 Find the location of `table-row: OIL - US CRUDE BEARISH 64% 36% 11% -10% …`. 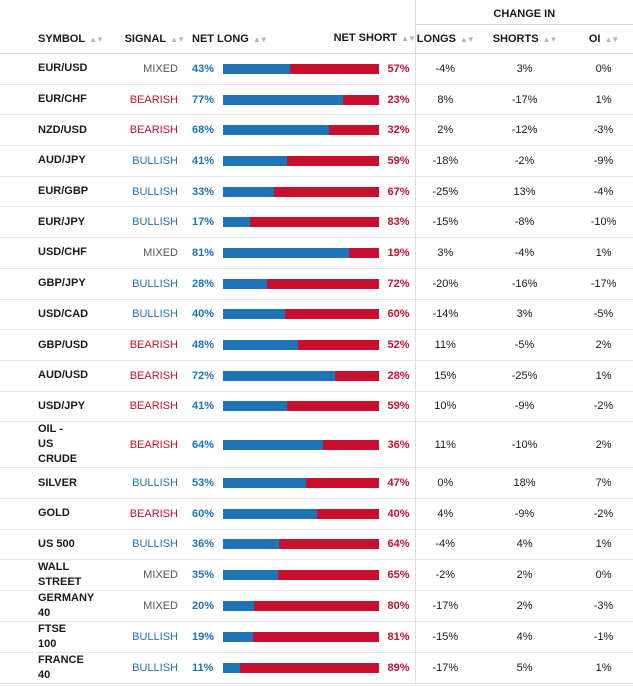

table-row: OIL - US CRUDE BEARISH 64% 36% 11% -10% … is located at coordinates (316, 444).